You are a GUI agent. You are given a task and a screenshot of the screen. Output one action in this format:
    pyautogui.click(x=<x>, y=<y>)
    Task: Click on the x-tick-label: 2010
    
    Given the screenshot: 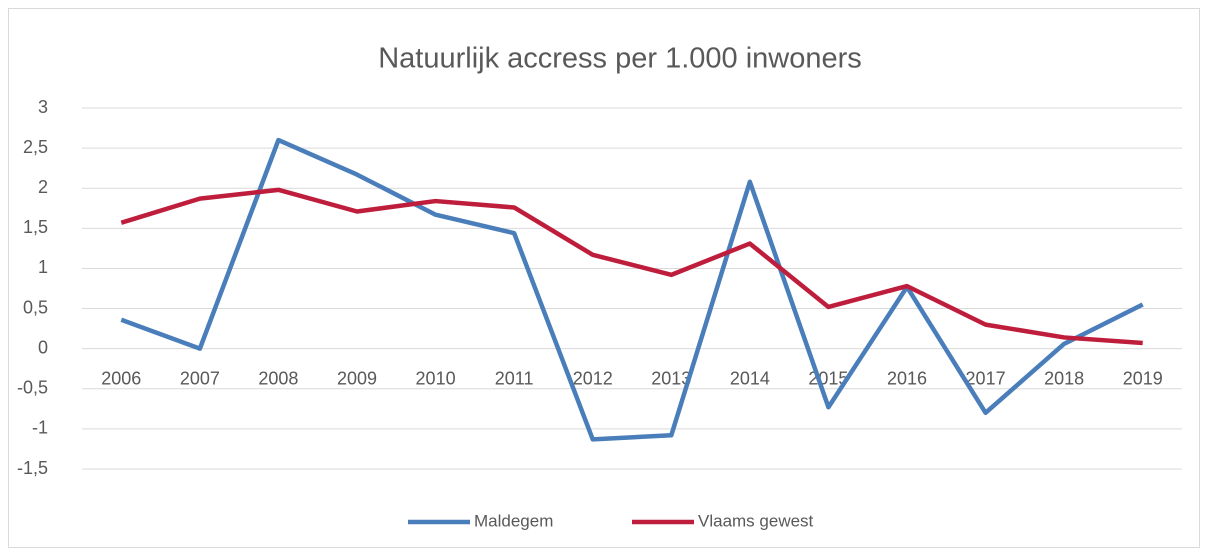 What is the action you would take?
    pyautogui.click(x=436, y=378)
    